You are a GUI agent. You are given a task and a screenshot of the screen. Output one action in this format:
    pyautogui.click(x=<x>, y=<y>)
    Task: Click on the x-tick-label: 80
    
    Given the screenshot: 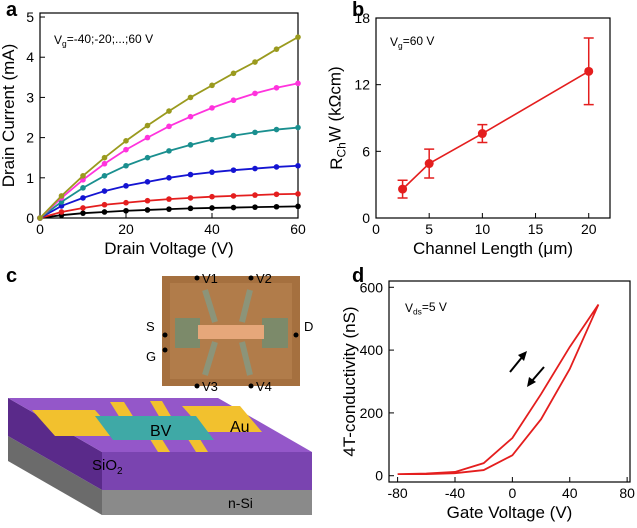 What is the action you would take?
    pyautogui.click(x=627, y=493)
    